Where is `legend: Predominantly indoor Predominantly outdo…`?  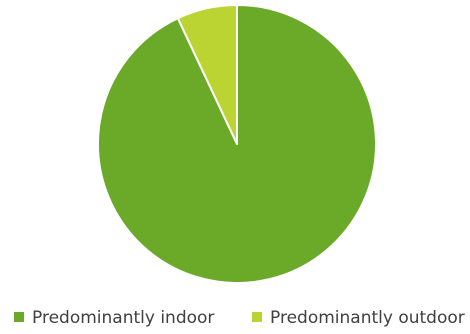 legend: Predominantly indoor Predominantly outdo… is located at coordinates (239, 318).